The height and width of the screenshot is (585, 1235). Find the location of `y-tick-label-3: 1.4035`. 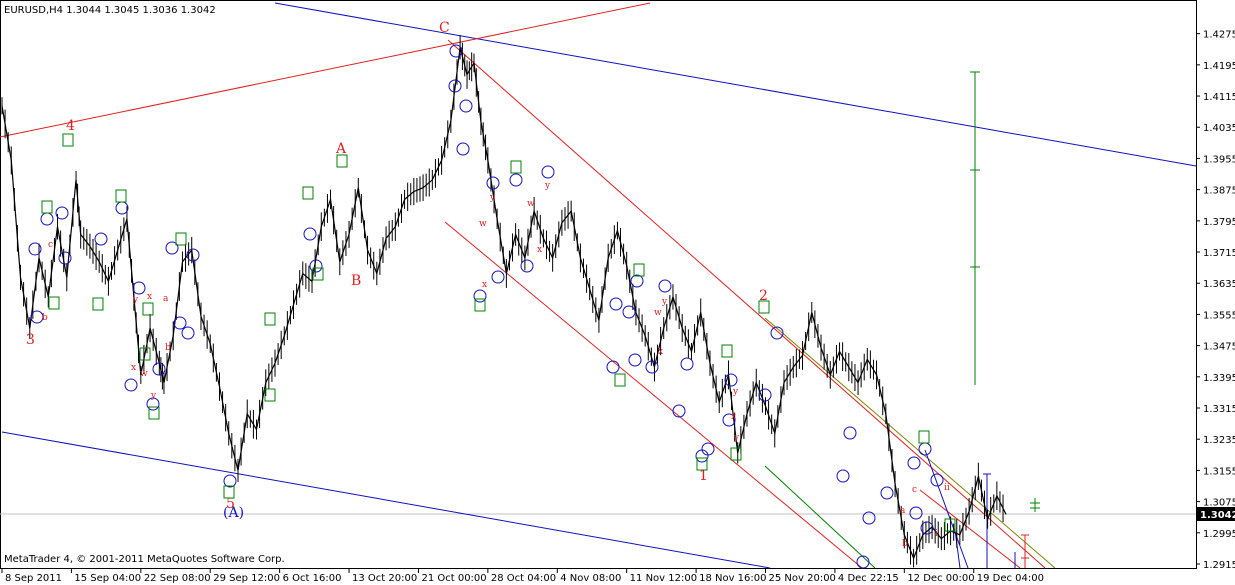

y-tick-label-3: 1.4035 is located at coordinates (1219, 128).